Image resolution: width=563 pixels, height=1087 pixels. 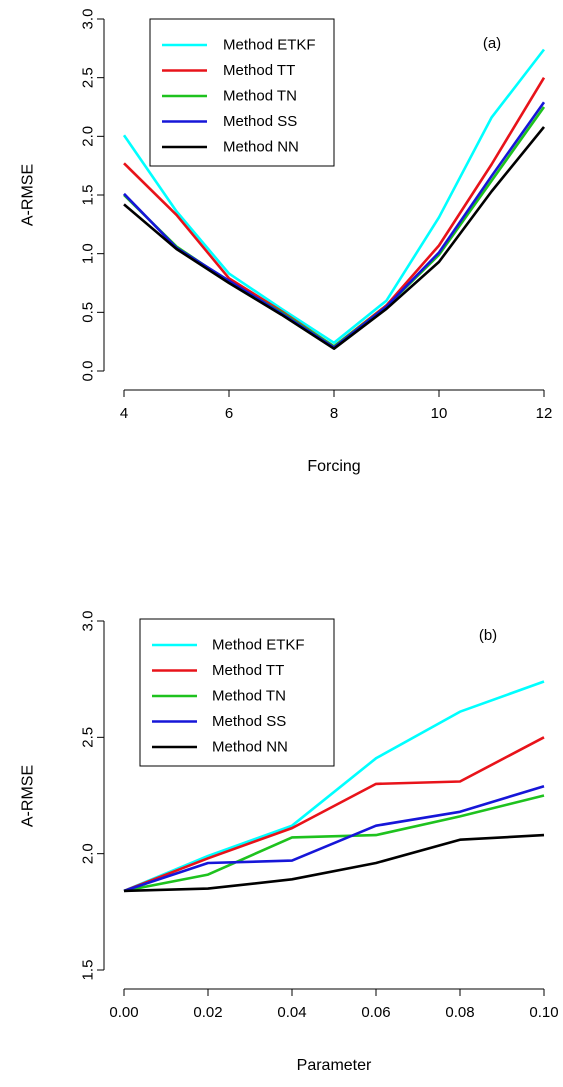 What do you see at coordinates (124, 413) in the screenshot?
I see `x-tick-label: 4` at bounding box center [124, 413].